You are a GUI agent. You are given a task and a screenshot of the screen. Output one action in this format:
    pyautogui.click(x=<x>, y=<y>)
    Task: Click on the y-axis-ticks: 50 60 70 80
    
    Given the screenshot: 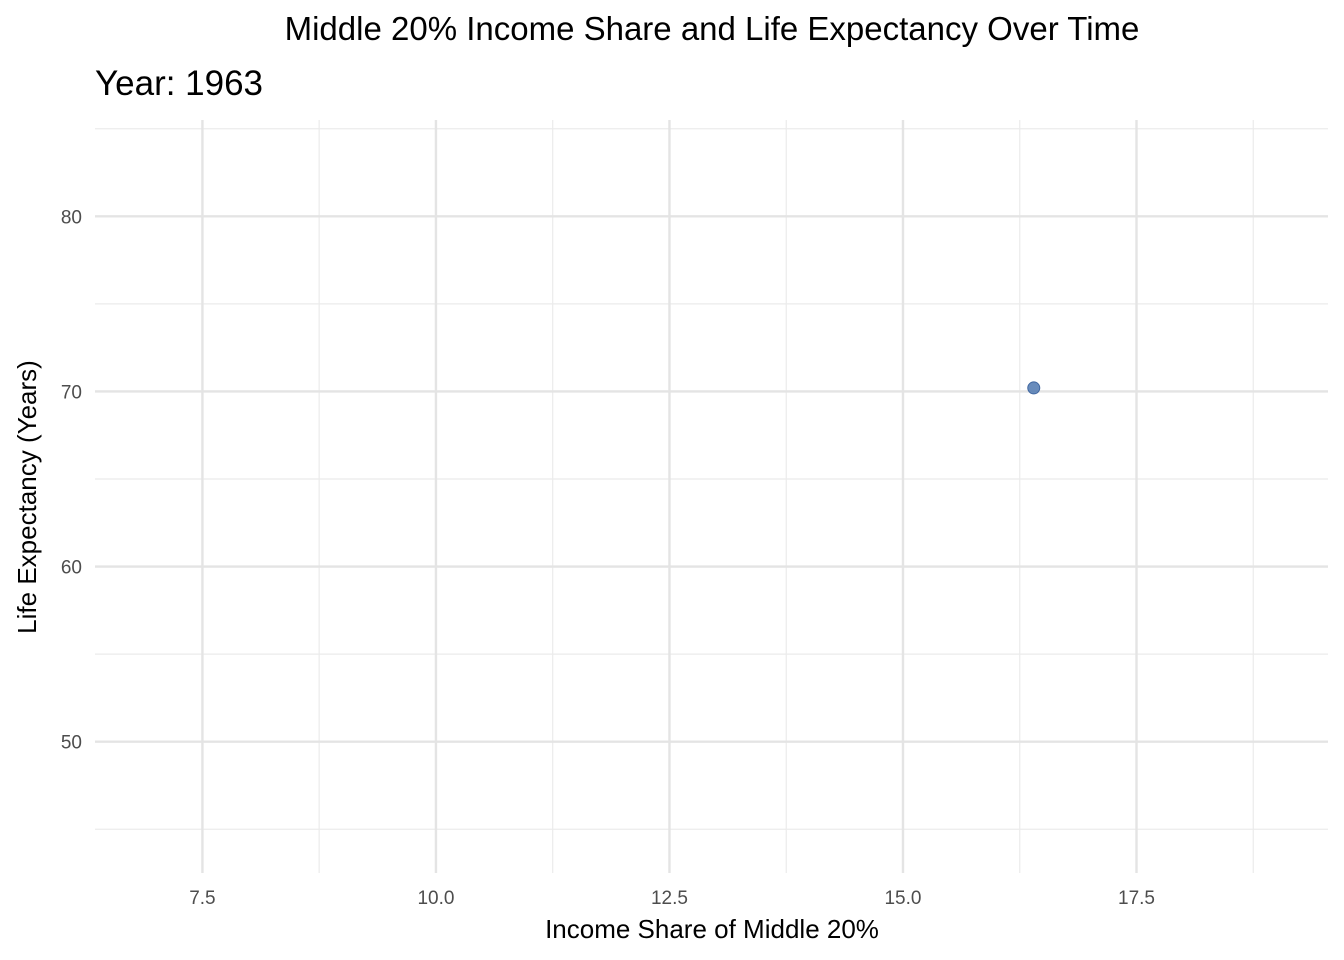 What is the action you would take?
    pyautogui.click(x=71, y=480)
    